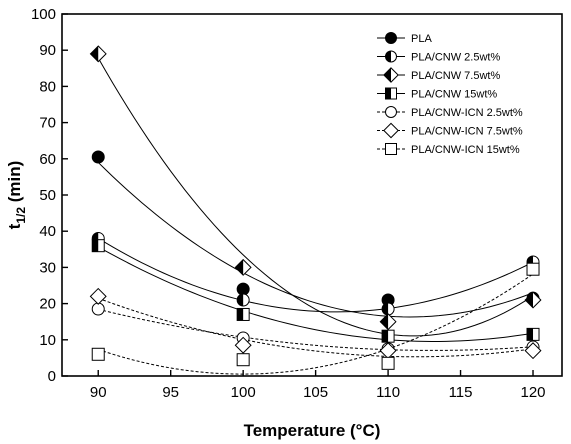  Describe the element at coordinates (391, 93) in the screenshot. I see `legend-marker-pla-cnw-15wt` at that location.